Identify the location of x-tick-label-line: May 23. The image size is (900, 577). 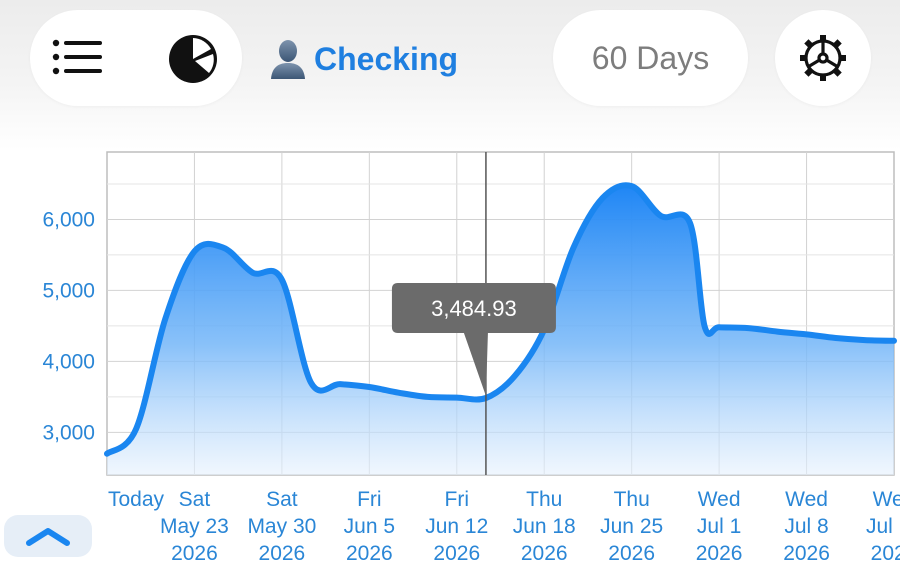
(194, 526).